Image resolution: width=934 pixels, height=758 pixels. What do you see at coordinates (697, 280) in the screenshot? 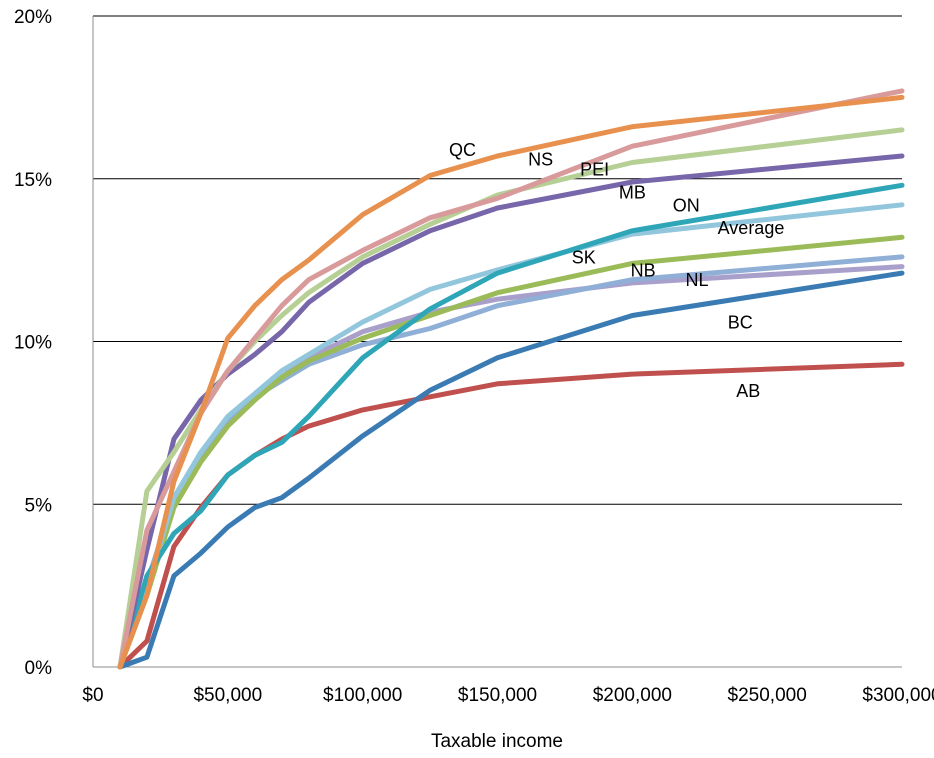
I see `series-label-nl: NL` at bounding box center [697, 280].